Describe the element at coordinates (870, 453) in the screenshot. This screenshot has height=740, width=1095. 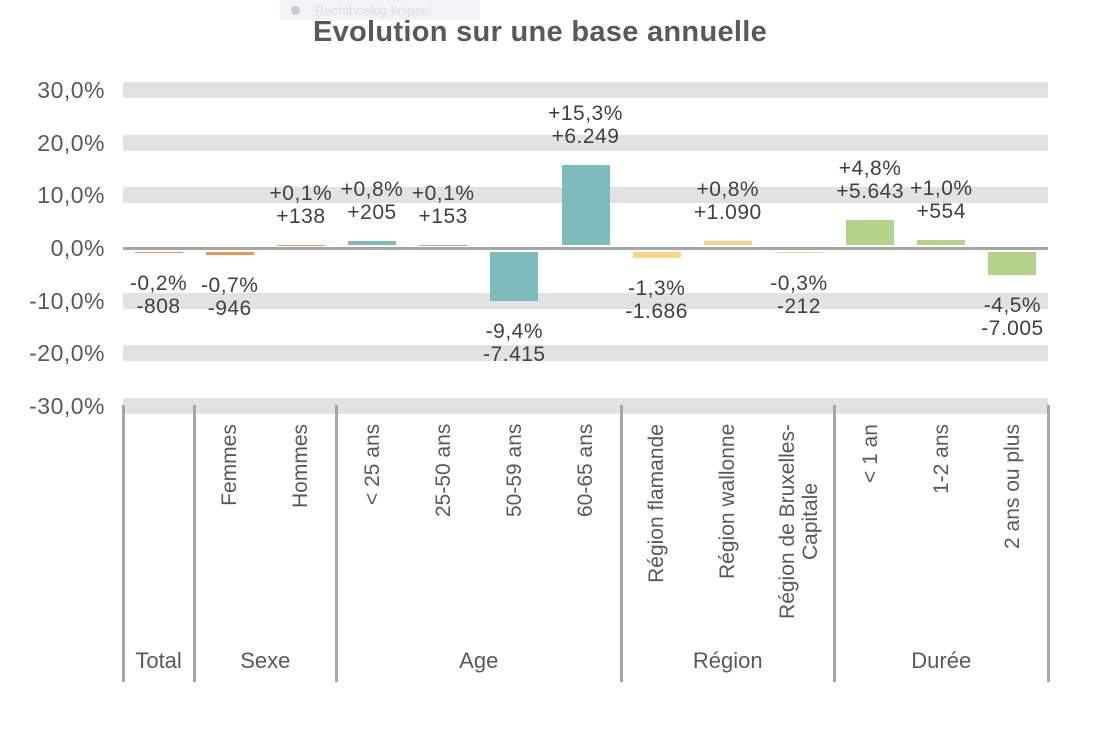
I see `x-axis-category-label-1-an: < 1 an` at that location.